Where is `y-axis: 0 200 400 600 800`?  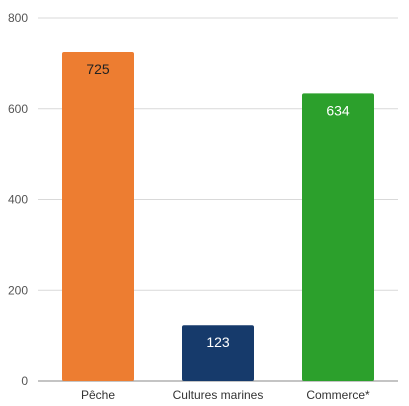 y-axis: 0 200 400 600 800 is located at coordinates (18, 199).